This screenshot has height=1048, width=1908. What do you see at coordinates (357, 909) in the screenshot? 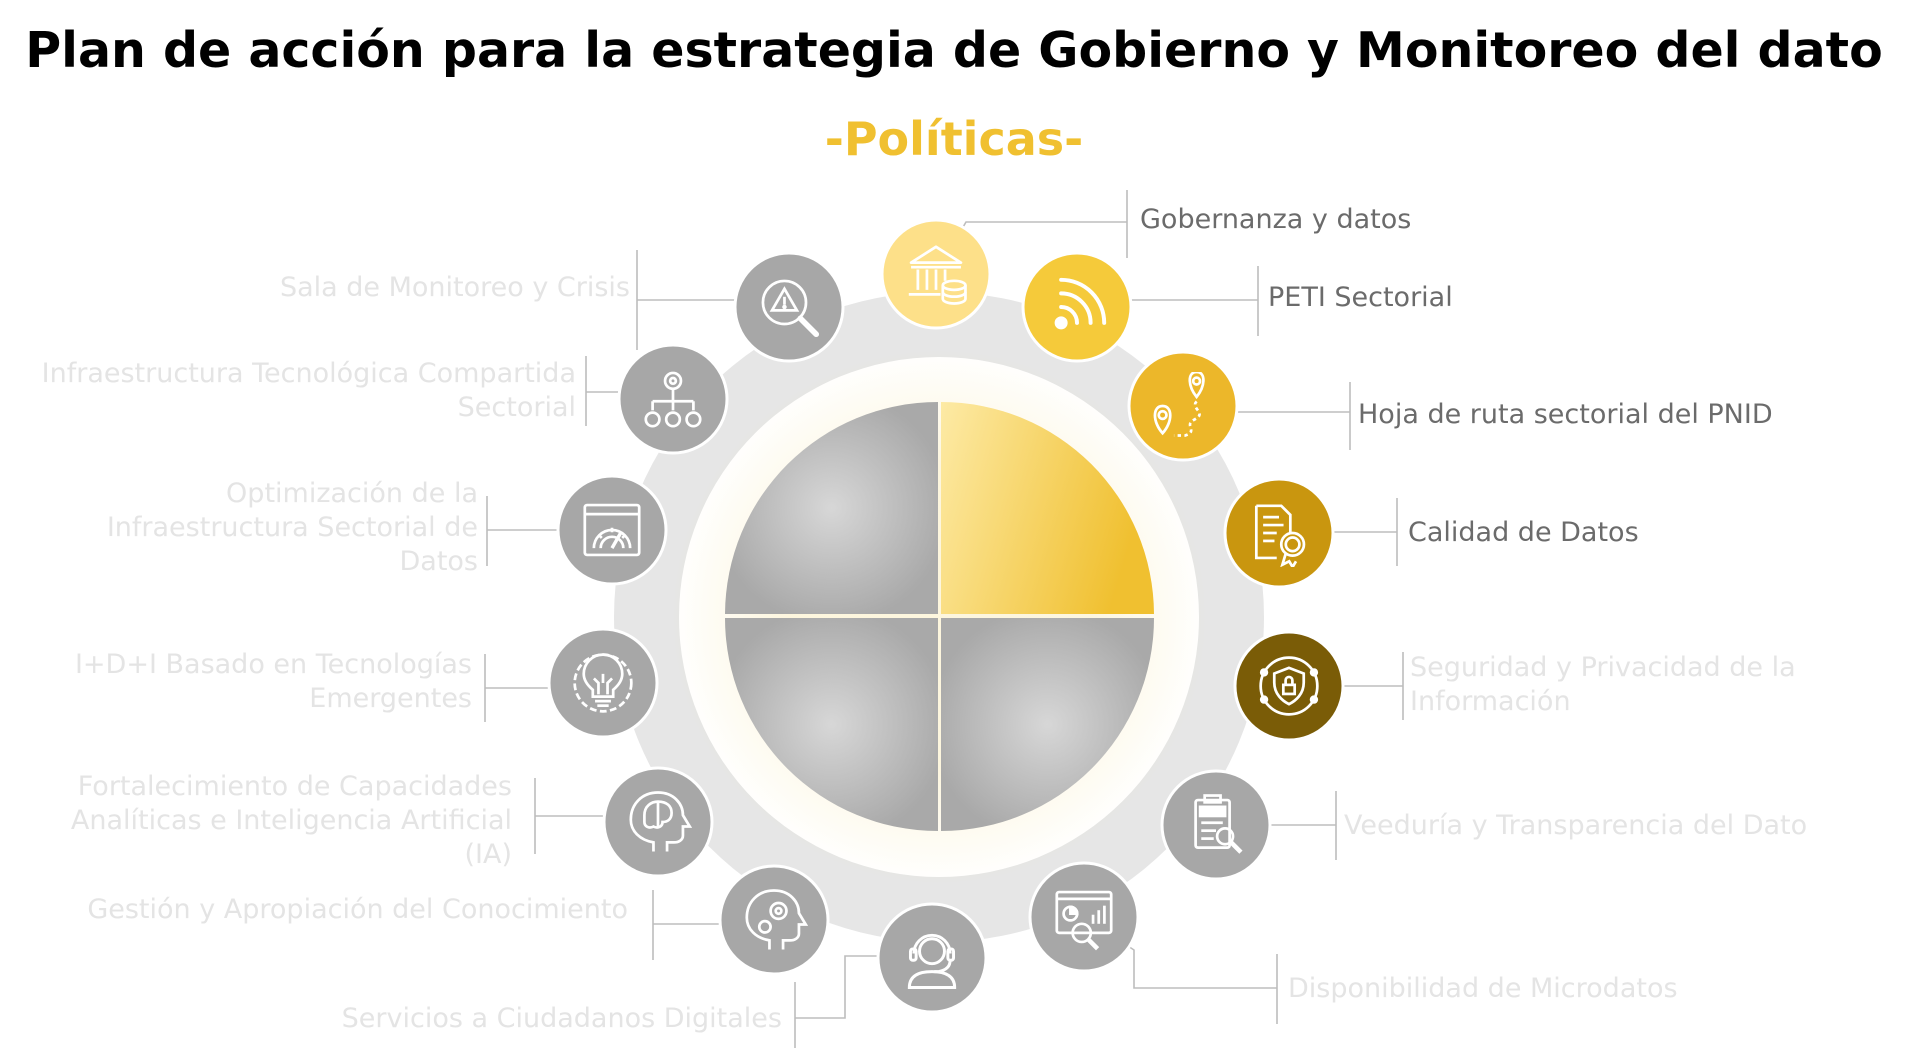
I see `policy-label-9: Gestión y Apropiación del Conocimiento` at bounding box center [357, 909].